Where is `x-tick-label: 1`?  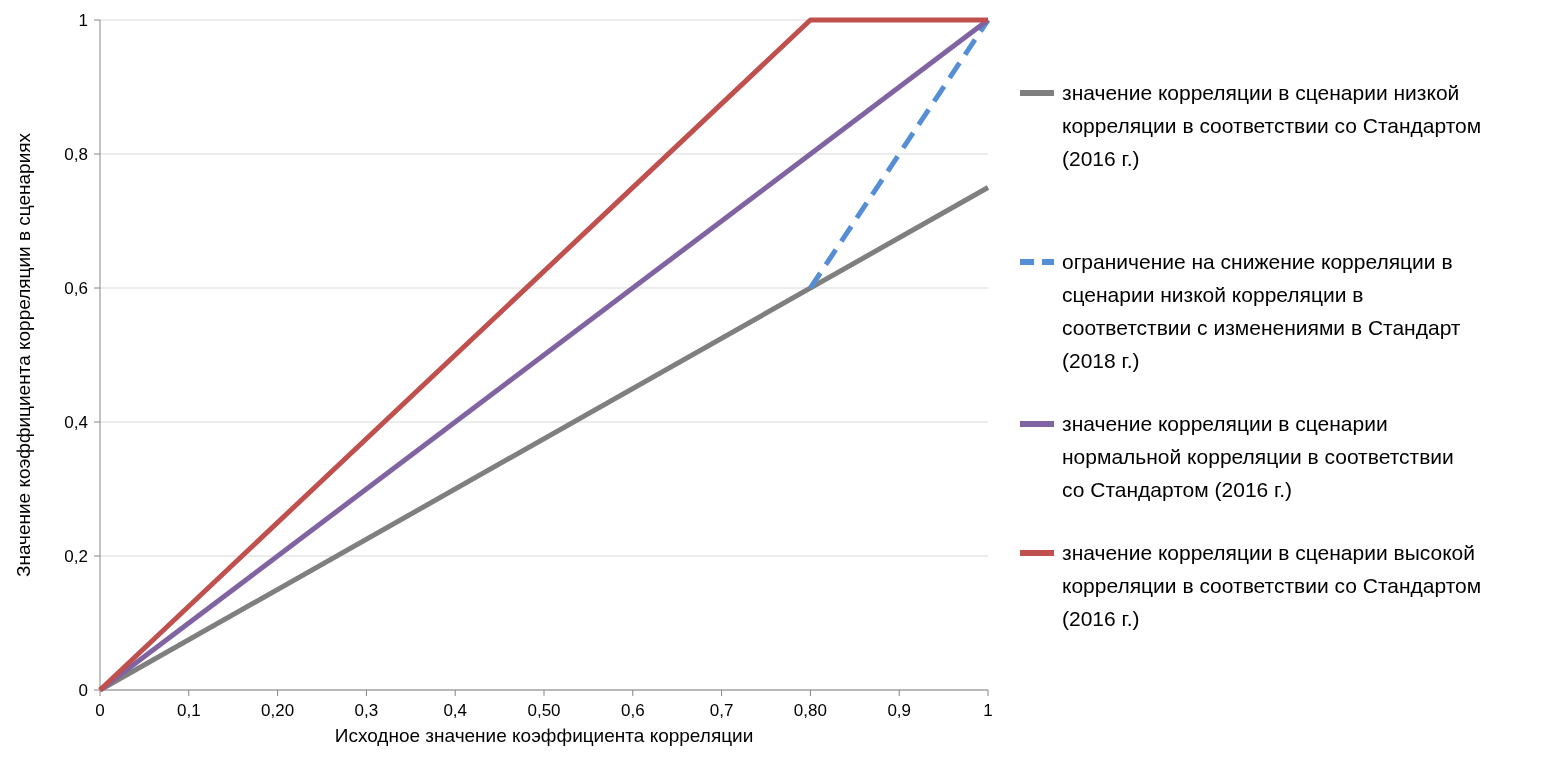
x-tick-label: 1 is located at coordinates (988, 710).